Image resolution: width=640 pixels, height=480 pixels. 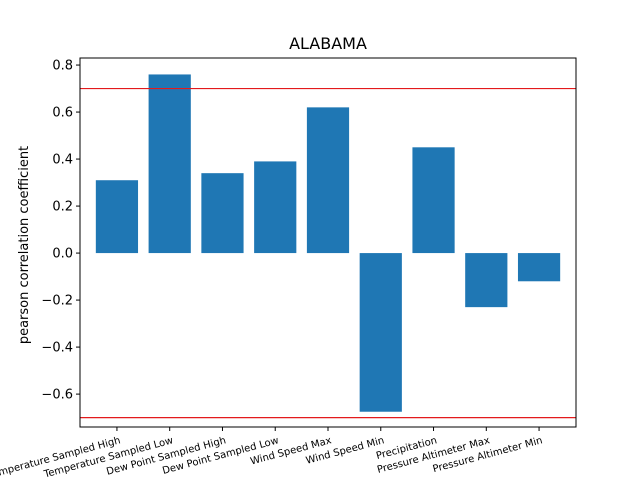 What do you see at coordinates (57, 301) in the screenshot?
I see `y-tick-label: −0.2` at bounding box center [57, 301].